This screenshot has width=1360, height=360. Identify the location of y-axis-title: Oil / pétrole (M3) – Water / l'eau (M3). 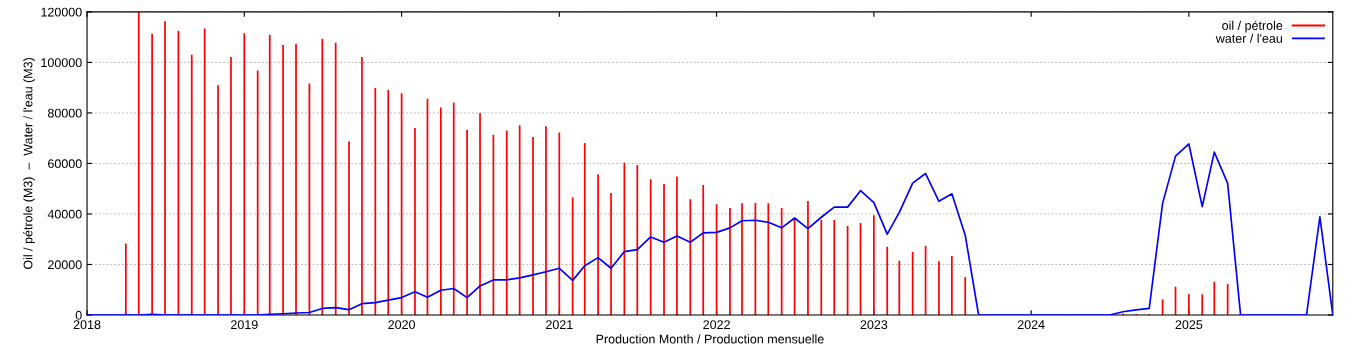
(29, 164).